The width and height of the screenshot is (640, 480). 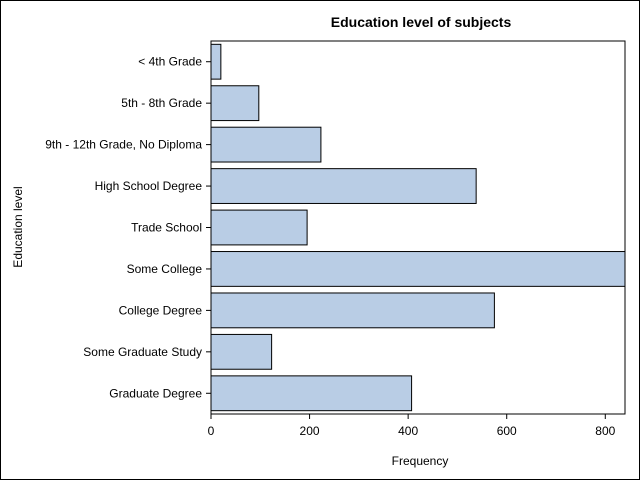 I want to click on x-tick-label: 200, so click(x=310, y=431).